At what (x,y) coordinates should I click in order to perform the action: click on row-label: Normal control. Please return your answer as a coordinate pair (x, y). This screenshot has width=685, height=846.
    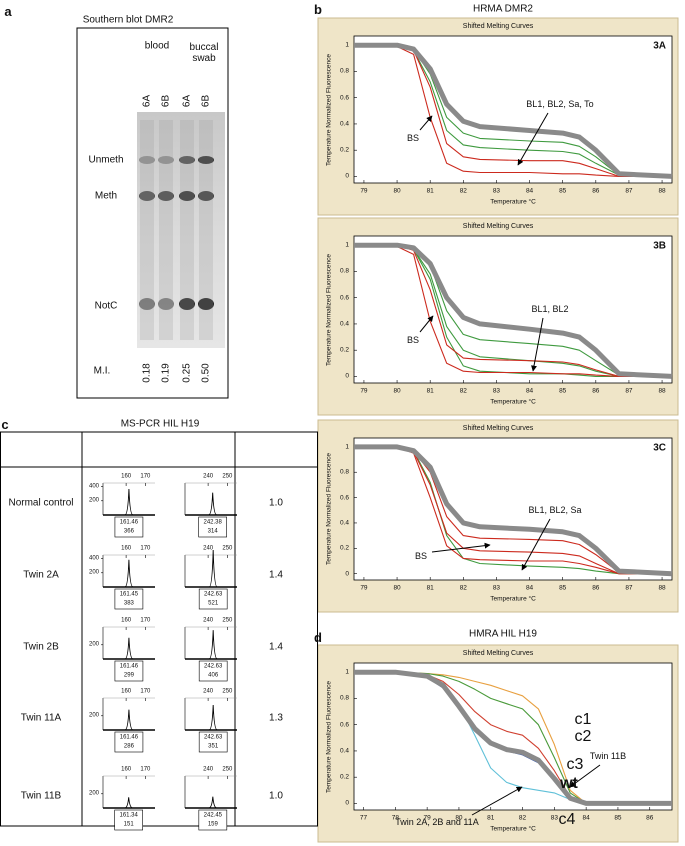
    Looking at the image, I should click on (41, 503).